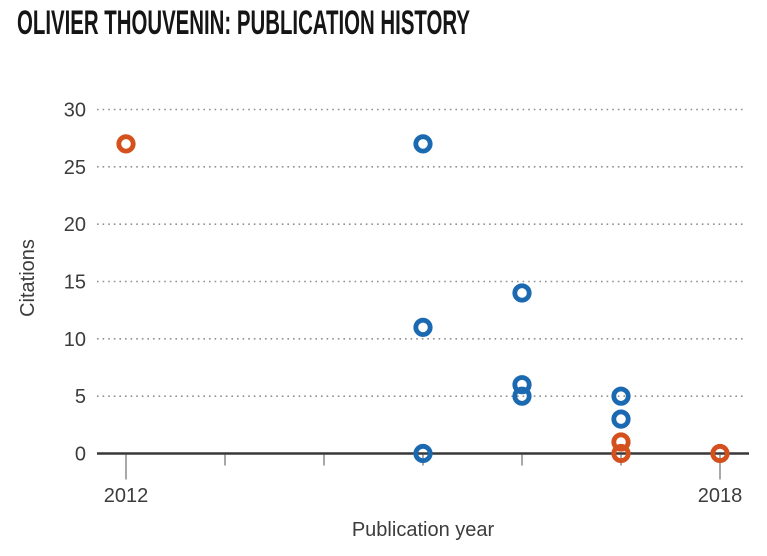  What do you see at coordinates (720, 496) in the screenshot?
I see `x-tick-label-2018: 2018` at bounding box center [720, 496].